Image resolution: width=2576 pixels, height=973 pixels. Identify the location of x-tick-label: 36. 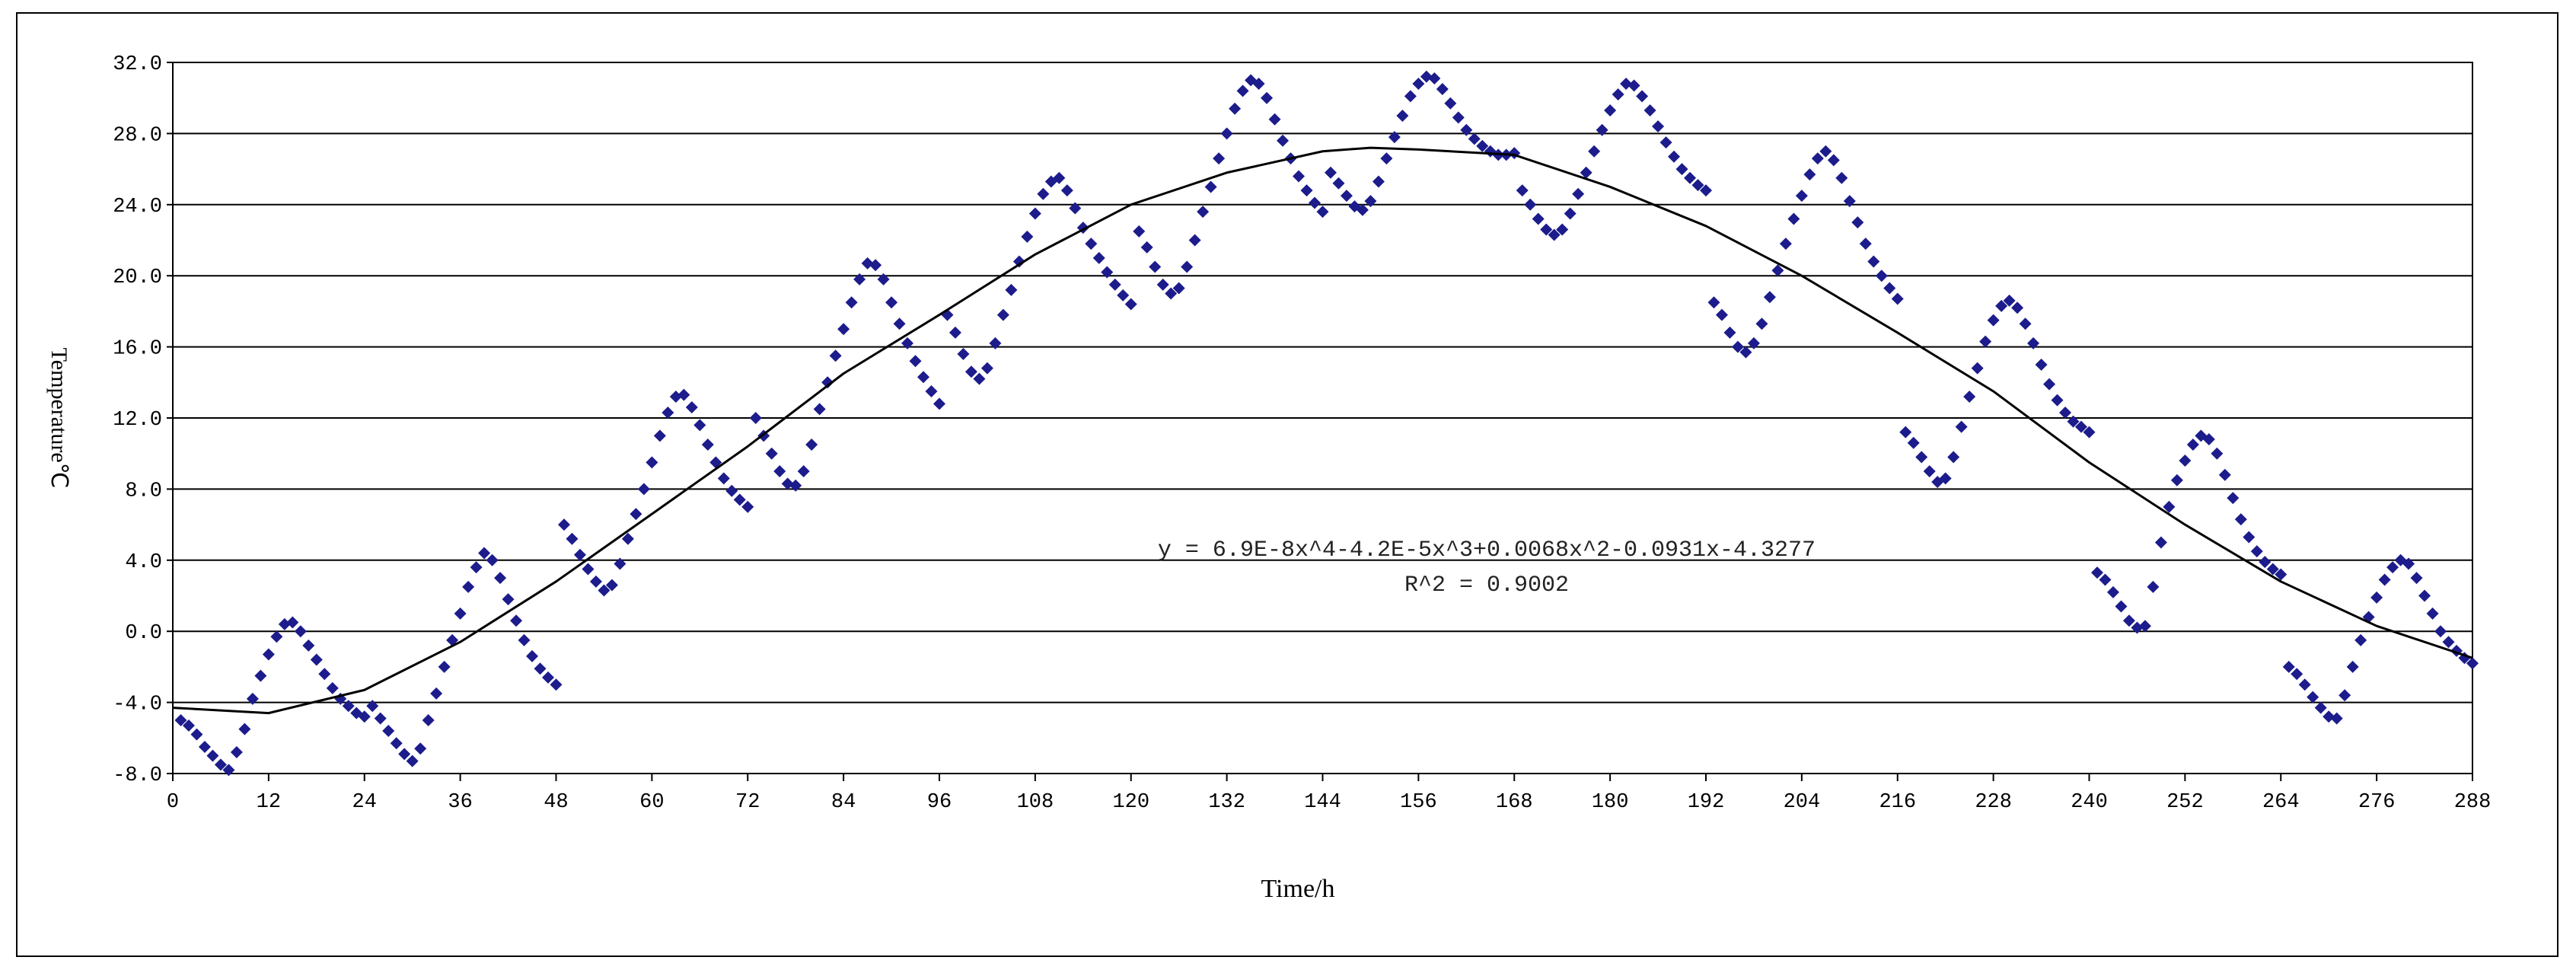
(460, 802).